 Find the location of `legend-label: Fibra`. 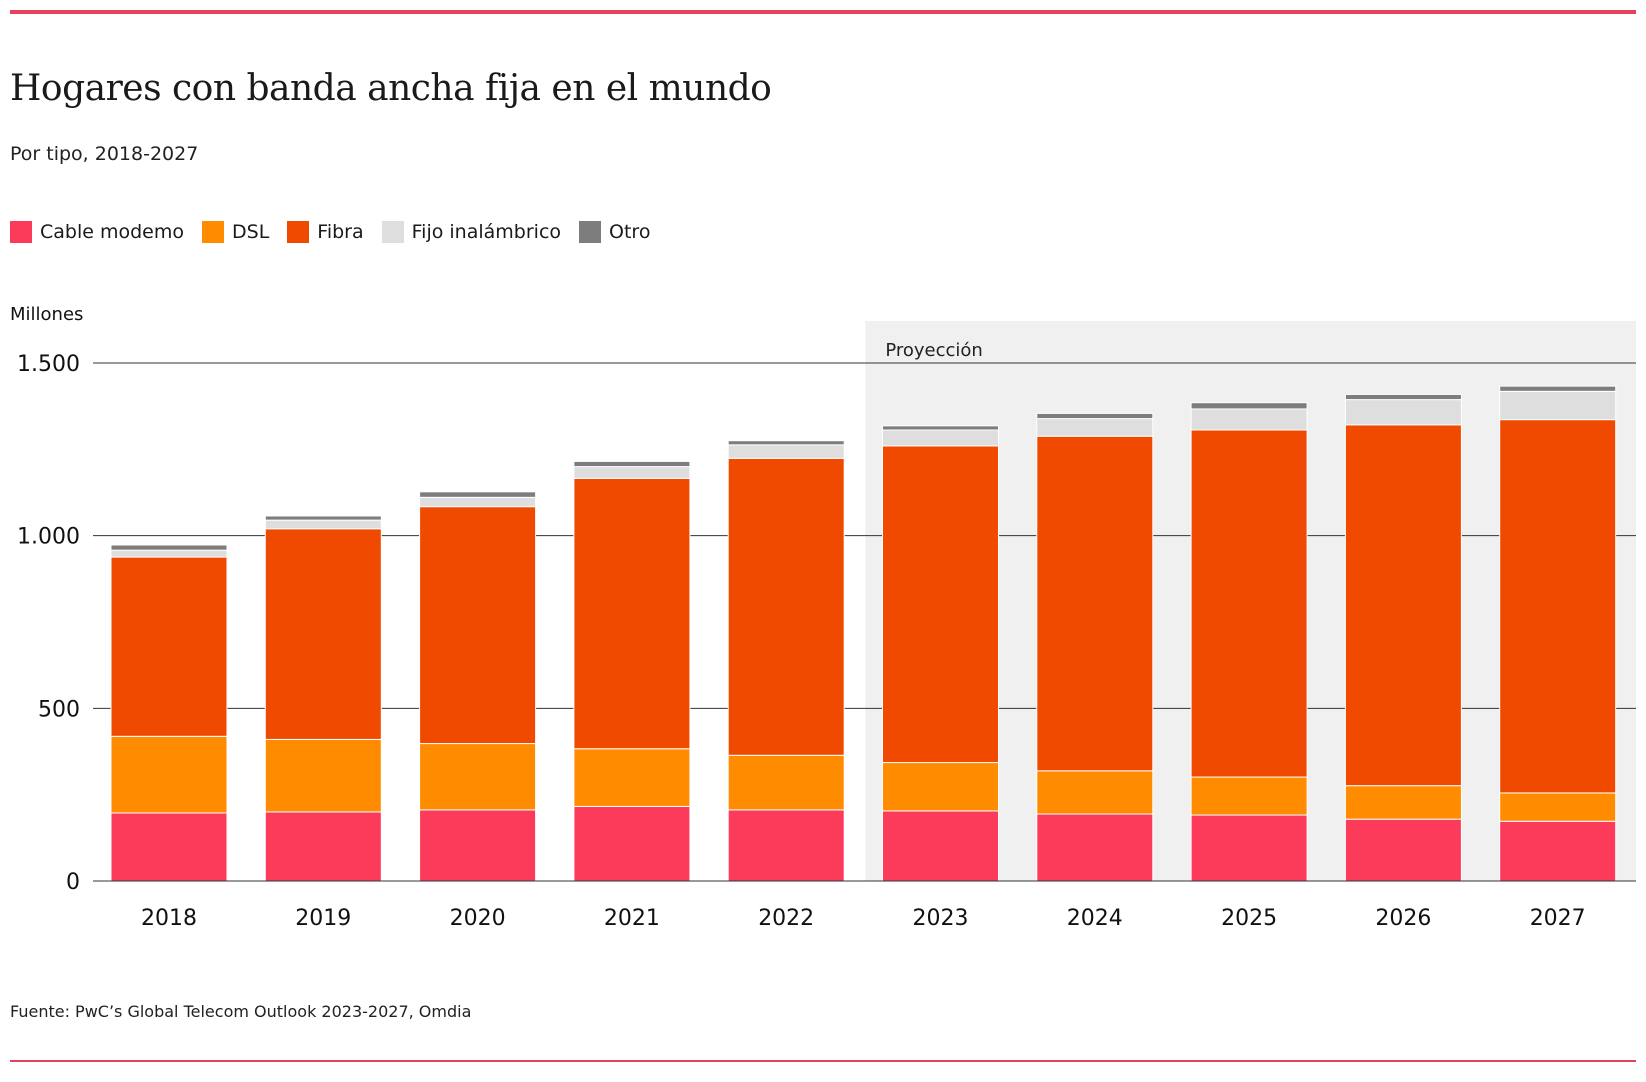

legend-label: Fibra is located at coordinates (340, 232).